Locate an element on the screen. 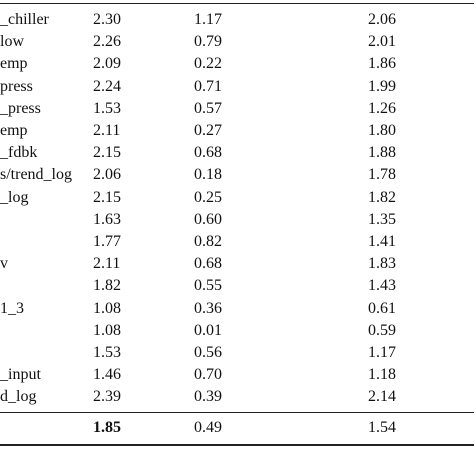 This screenshot has width=474, height=474. value-cell: 0.49 is located at coordinates (208, 427).